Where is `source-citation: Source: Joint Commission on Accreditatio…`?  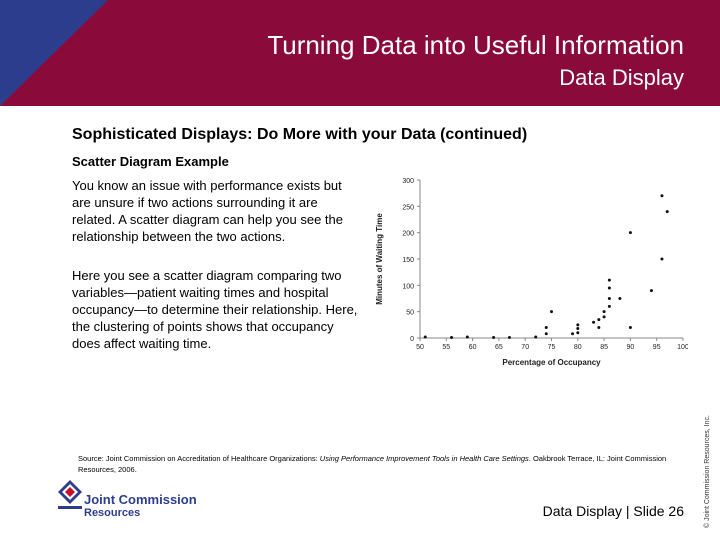
source-citation: Source: Joint Commission on Accreditatio… is located at coordinates (378, 464).